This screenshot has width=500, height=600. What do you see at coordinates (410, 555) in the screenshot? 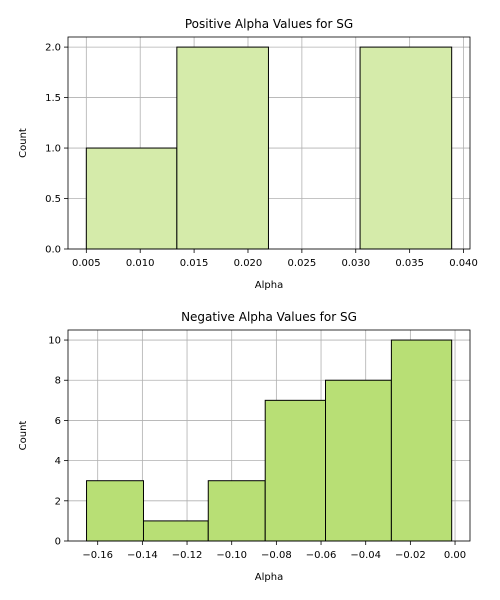
I see `x-tick-label: −0.02` at bounding box center [410, 555].